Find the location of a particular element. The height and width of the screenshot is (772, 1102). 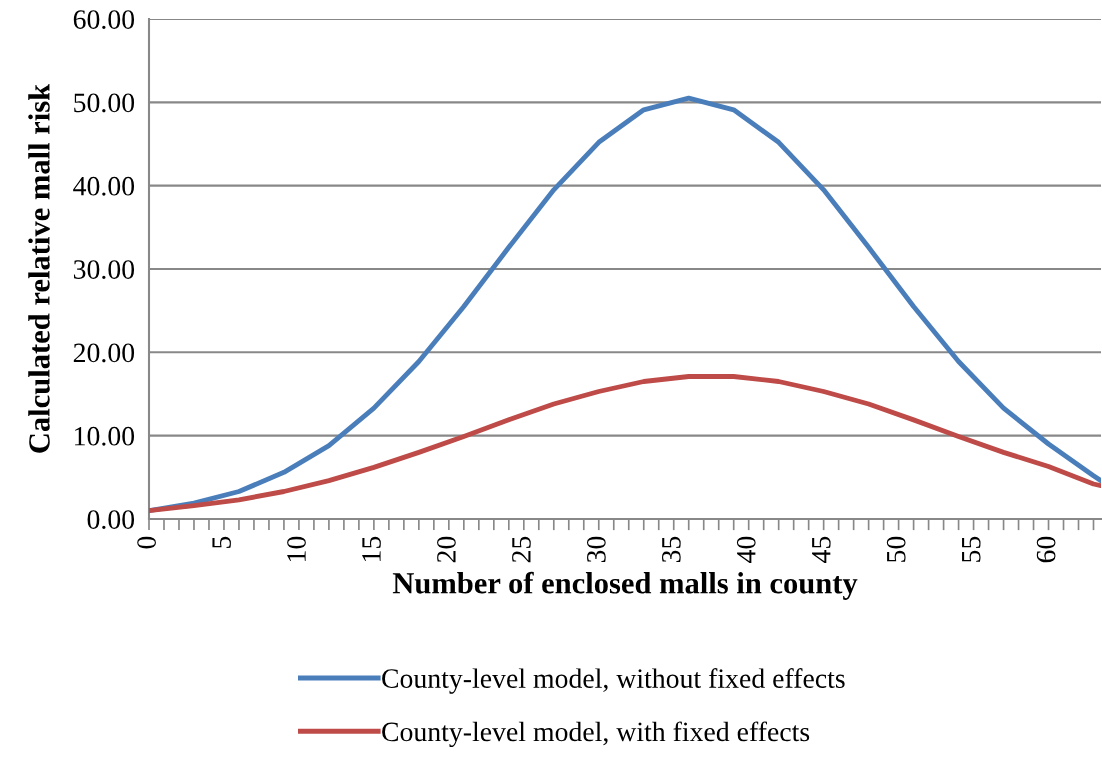

x-tick-label: 45 is located at coordinates (821, 549).